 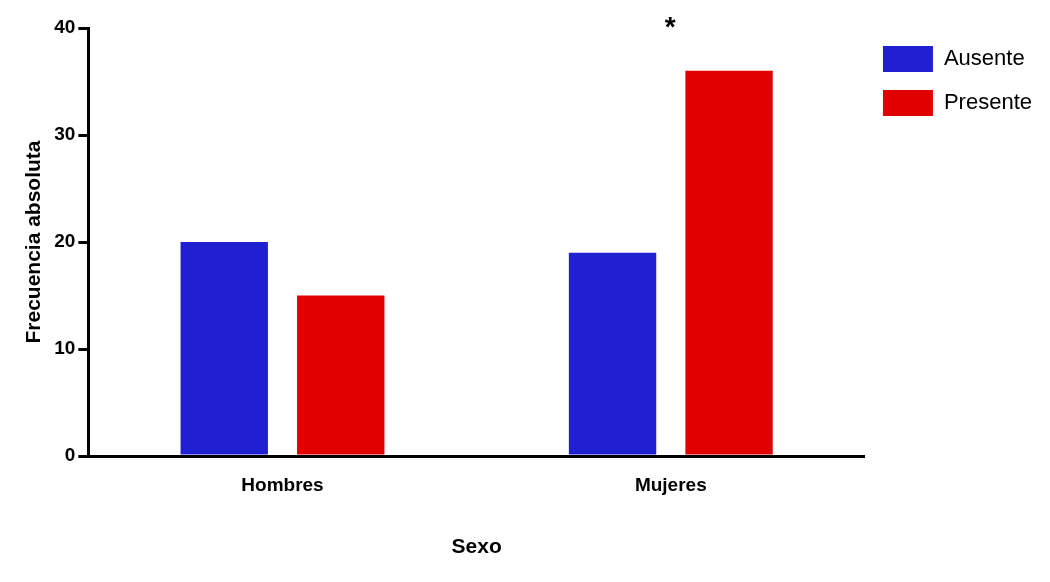 What do you see at coordinates (65, 134) in the screenshot?
I see `y-tick-label: 30` at bounding box center [65, 134].